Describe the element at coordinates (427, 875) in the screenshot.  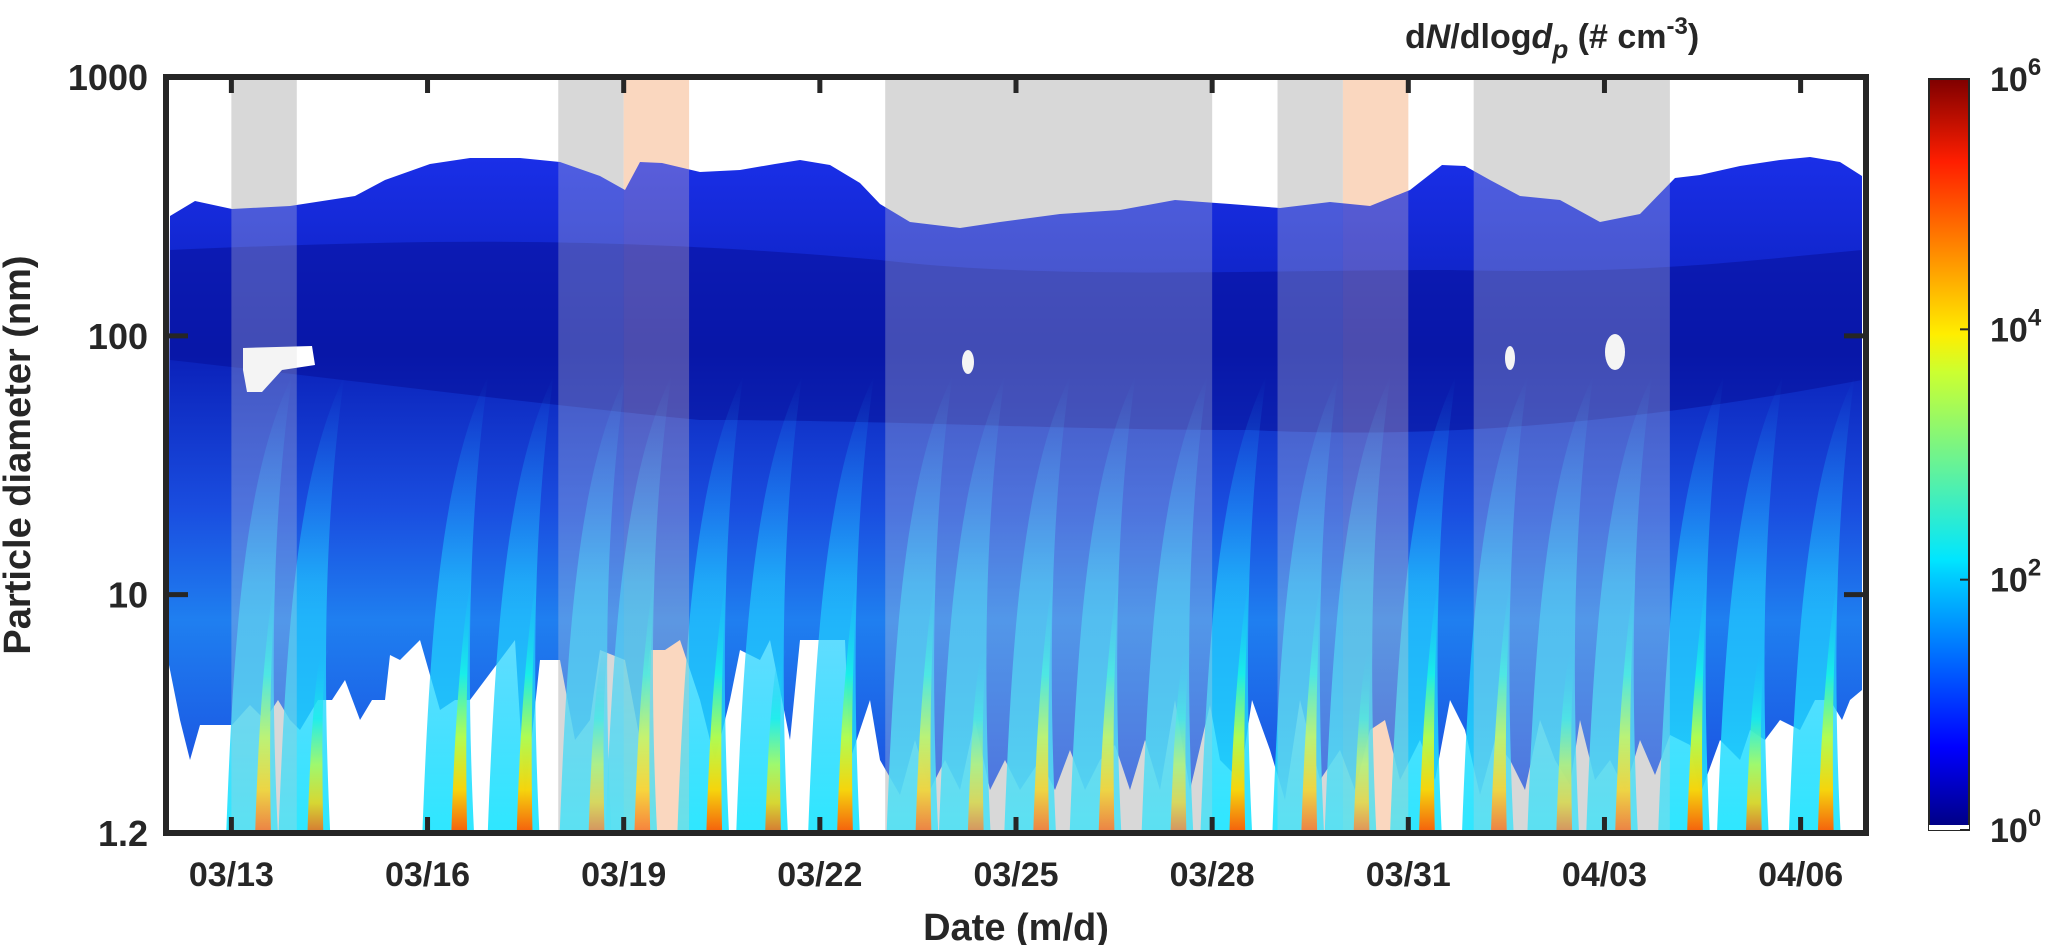
I see `x-tick-label: 03/16` at that location.